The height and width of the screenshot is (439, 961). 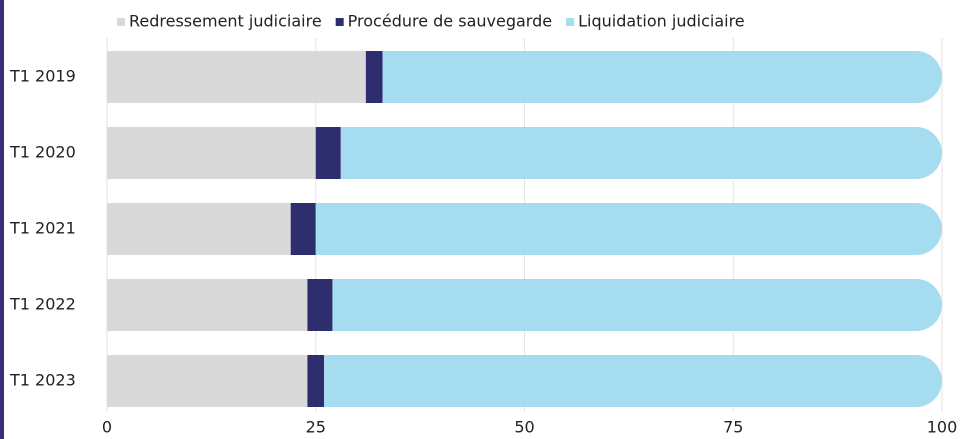 What do you see at coordinates (316, 427) in the screenshot?
I see `x-tick-label: 25` at bounding box center [316, 427].